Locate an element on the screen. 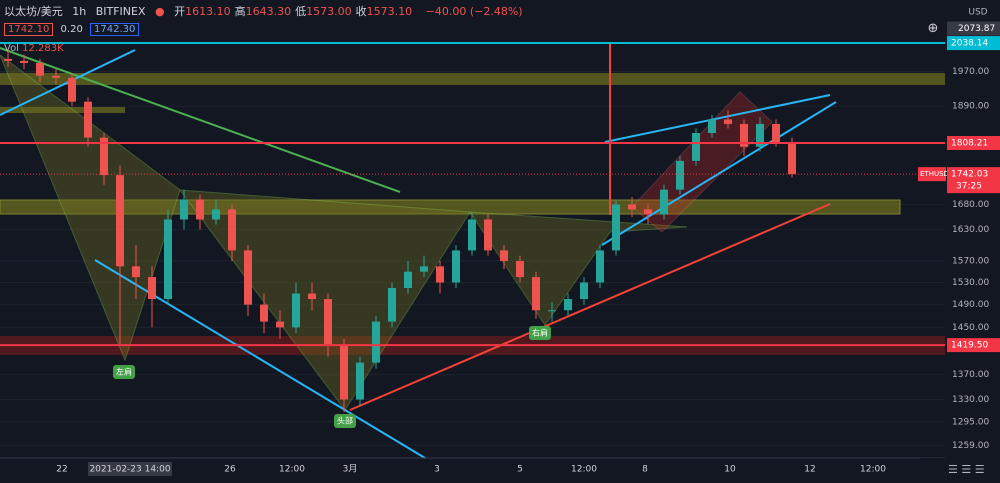 The image size is (1000, 483). current-price-bg is located at coordinates (973, 180).